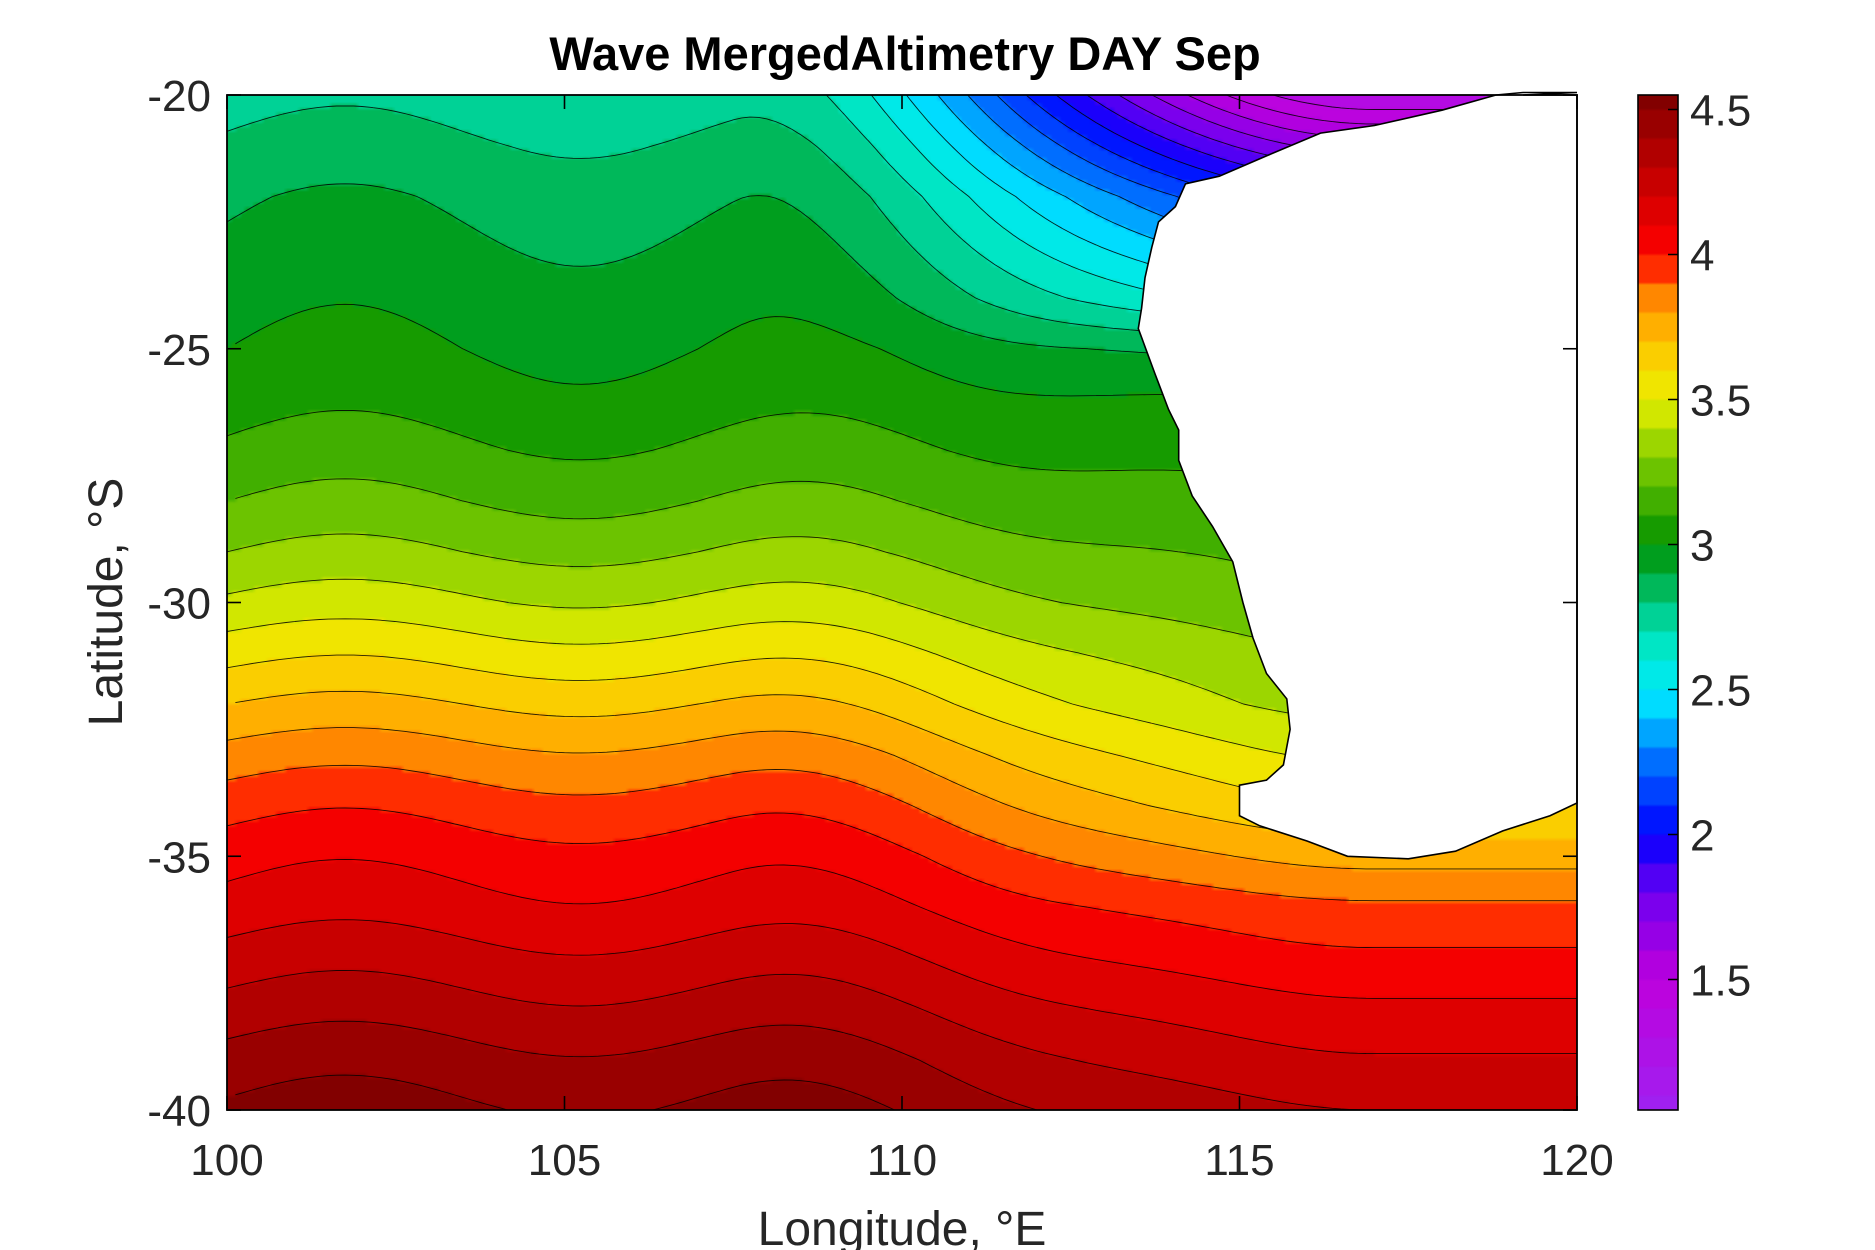 The height and width of the screenshot is (1250, 1875). What do you see at coordinates (179, 350) in the screenshot?
I see `y-tick-label: -25` at bounding box center [179, 350].